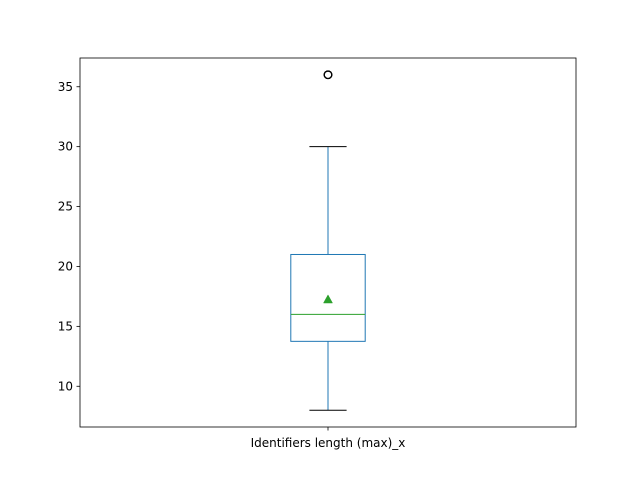 The height and width of the screenshot is (480, 640). I want to click on box-series, so click(328, 240).